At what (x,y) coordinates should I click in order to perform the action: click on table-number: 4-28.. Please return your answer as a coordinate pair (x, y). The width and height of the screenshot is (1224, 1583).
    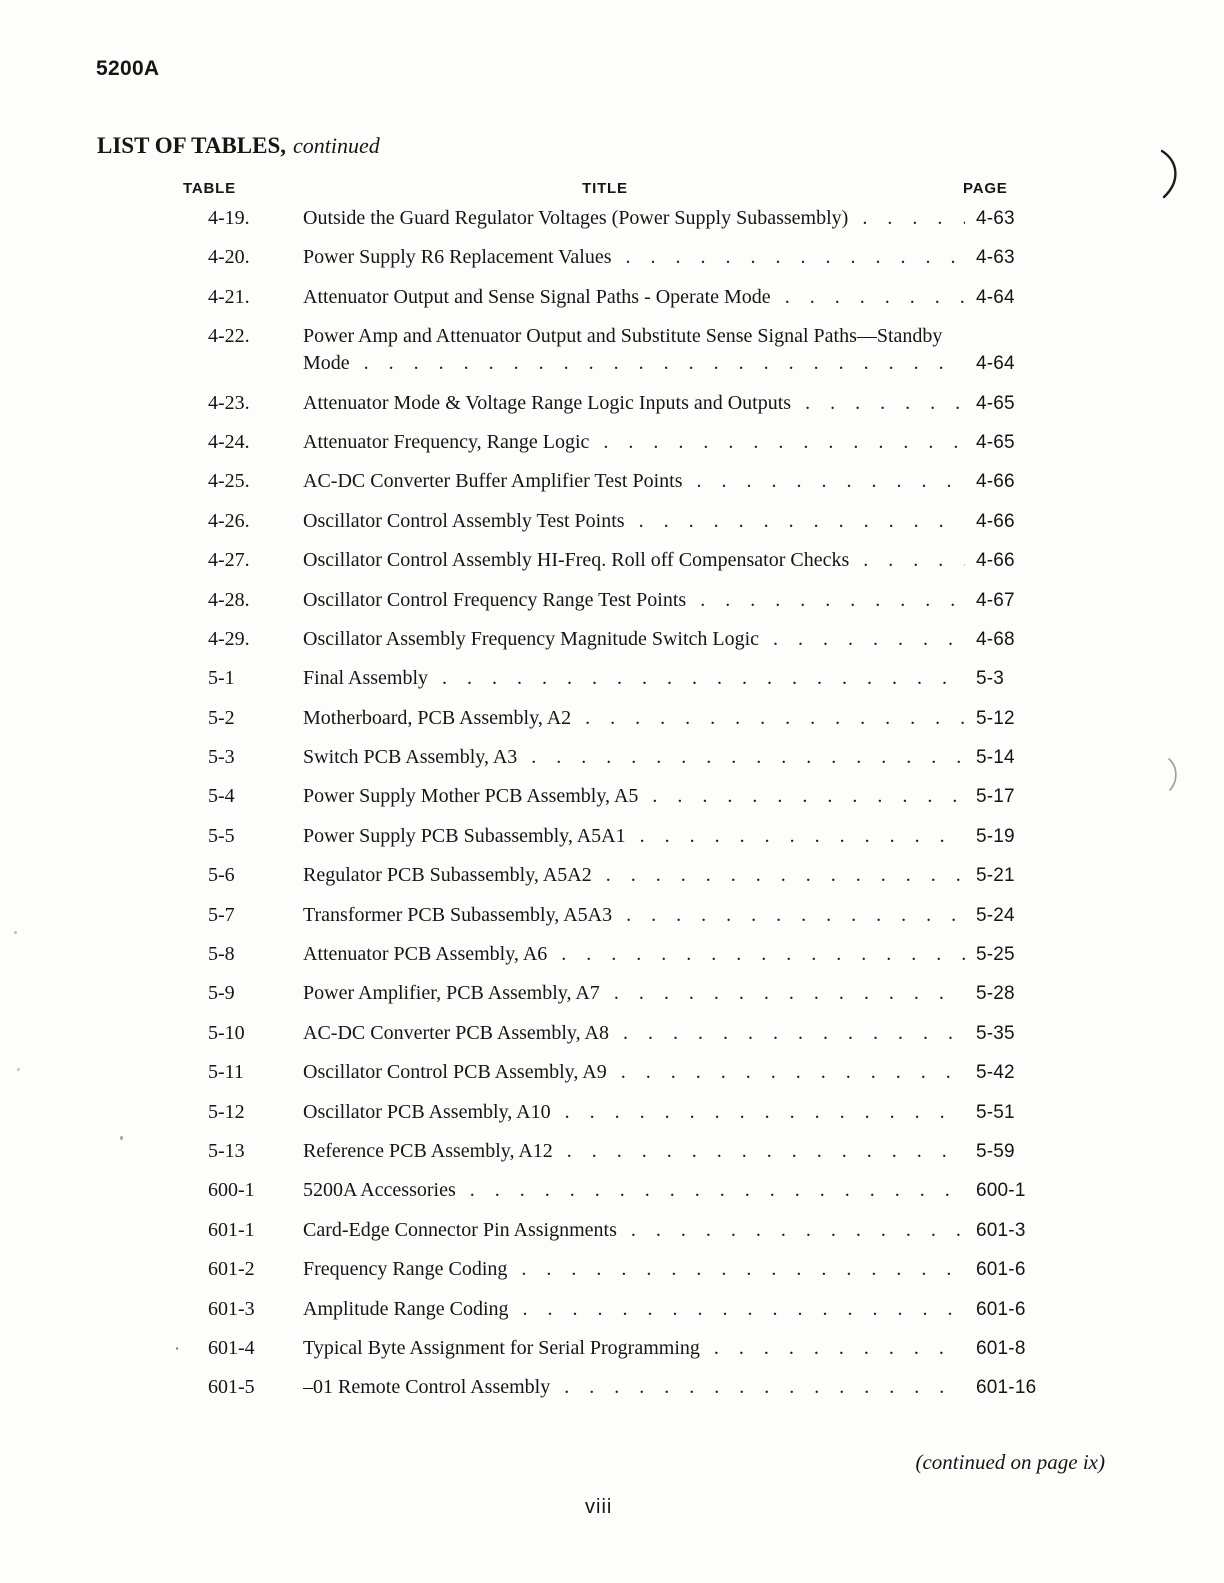
    Looking at the image, I should click on (229, 599).